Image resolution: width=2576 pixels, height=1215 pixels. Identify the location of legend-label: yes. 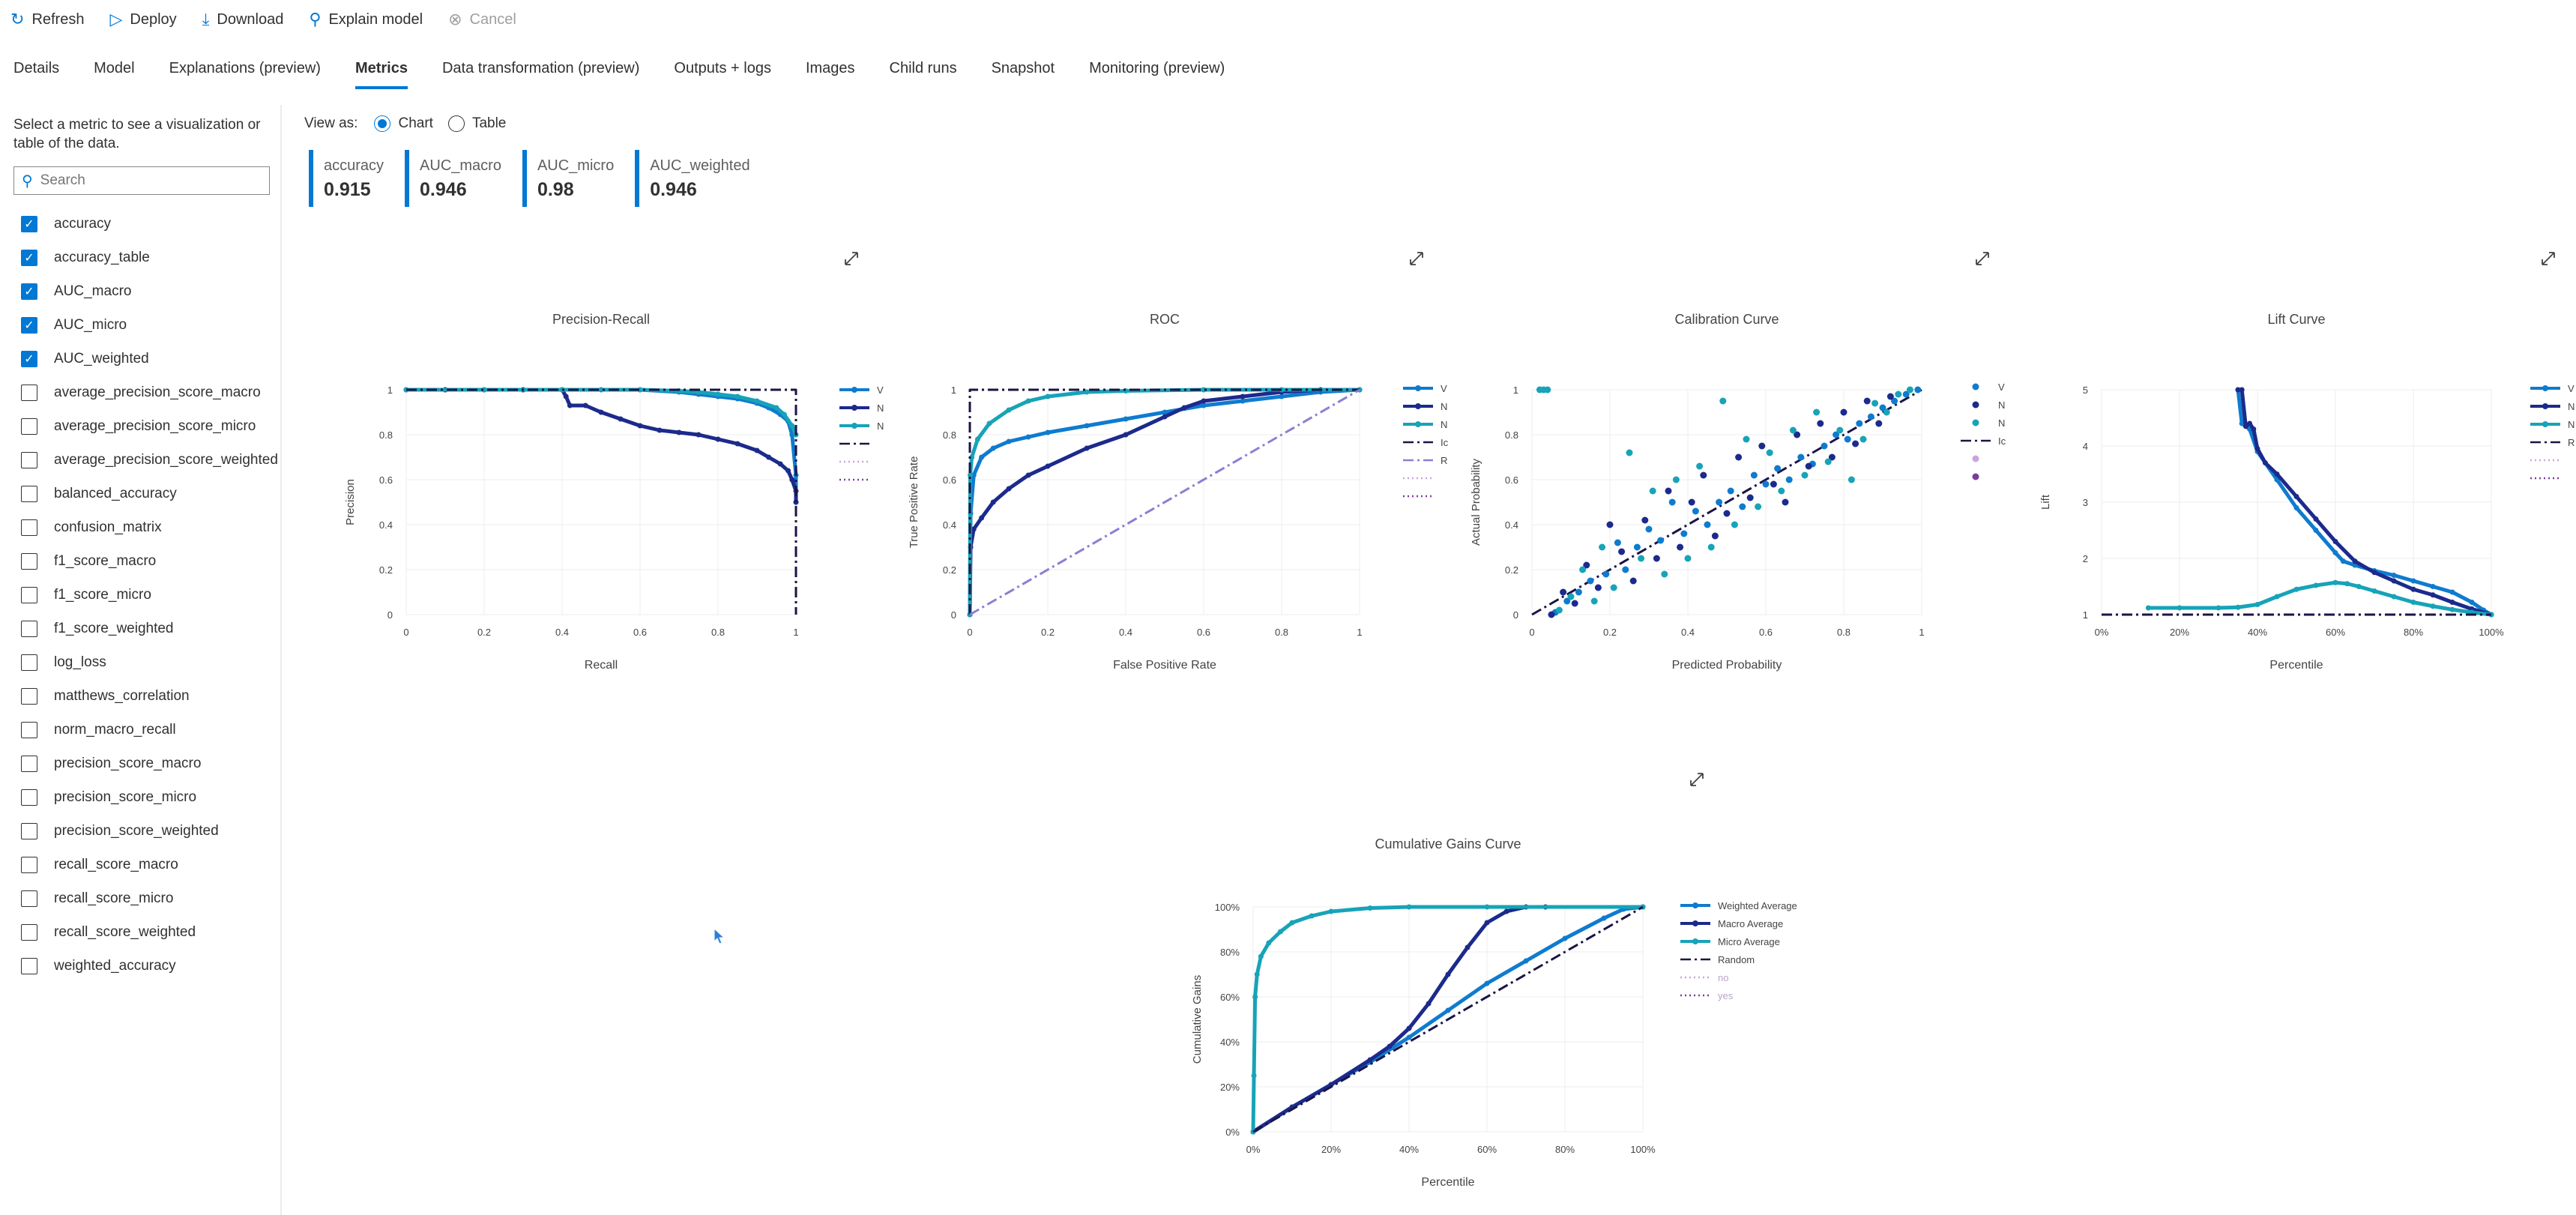
(1726, 995).